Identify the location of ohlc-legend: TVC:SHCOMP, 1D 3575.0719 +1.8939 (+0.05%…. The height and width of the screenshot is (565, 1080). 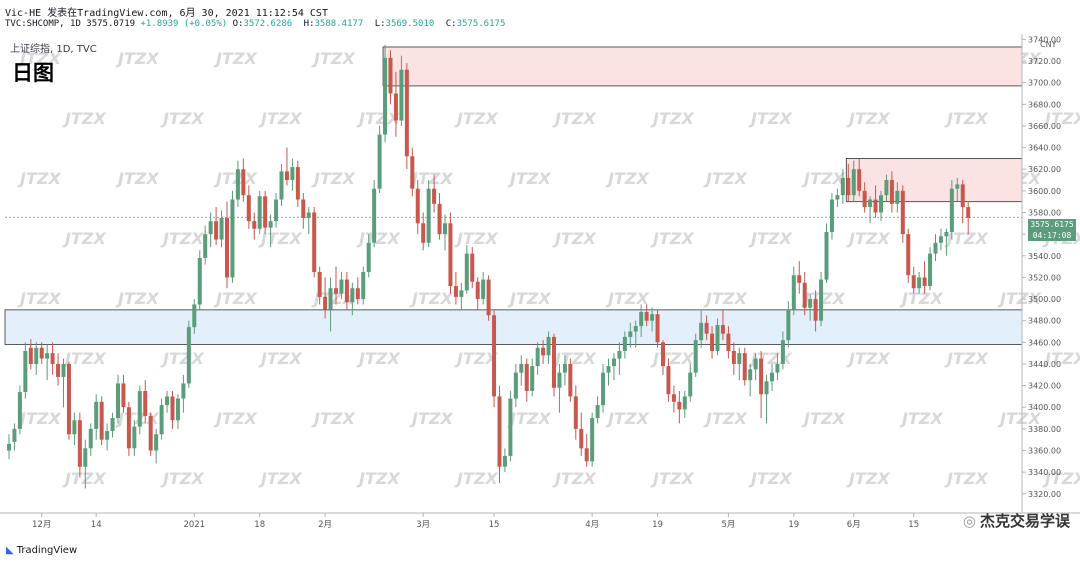
(258, 24).